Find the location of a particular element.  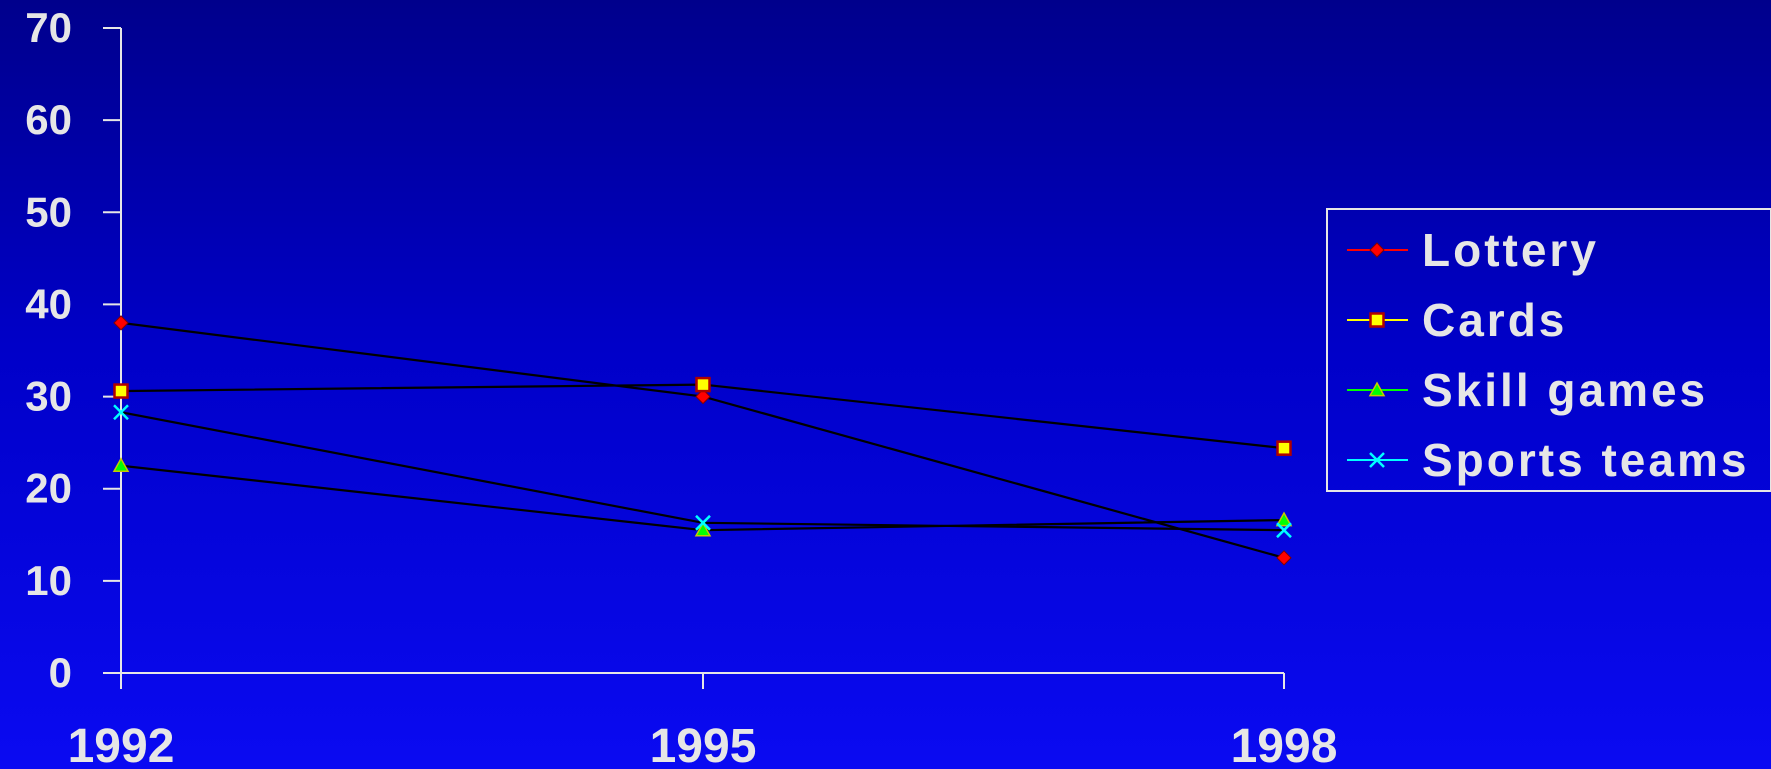

y-tick-label: 50 is located at coordinates (48, 211).